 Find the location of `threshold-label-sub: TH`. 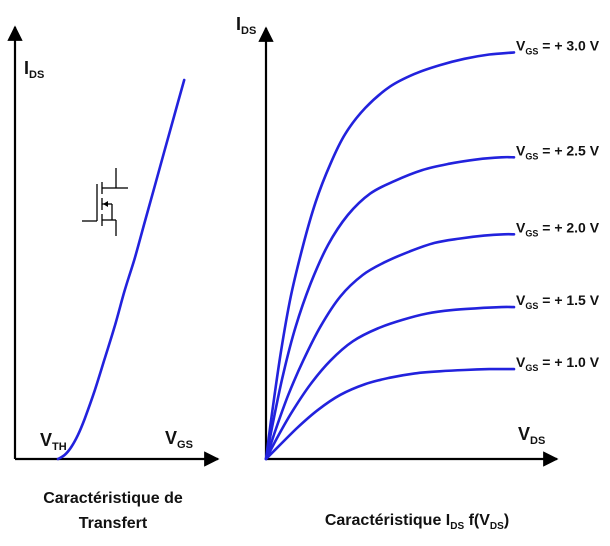

threshold-label-sub: TH is located at coordinates (59, 447).